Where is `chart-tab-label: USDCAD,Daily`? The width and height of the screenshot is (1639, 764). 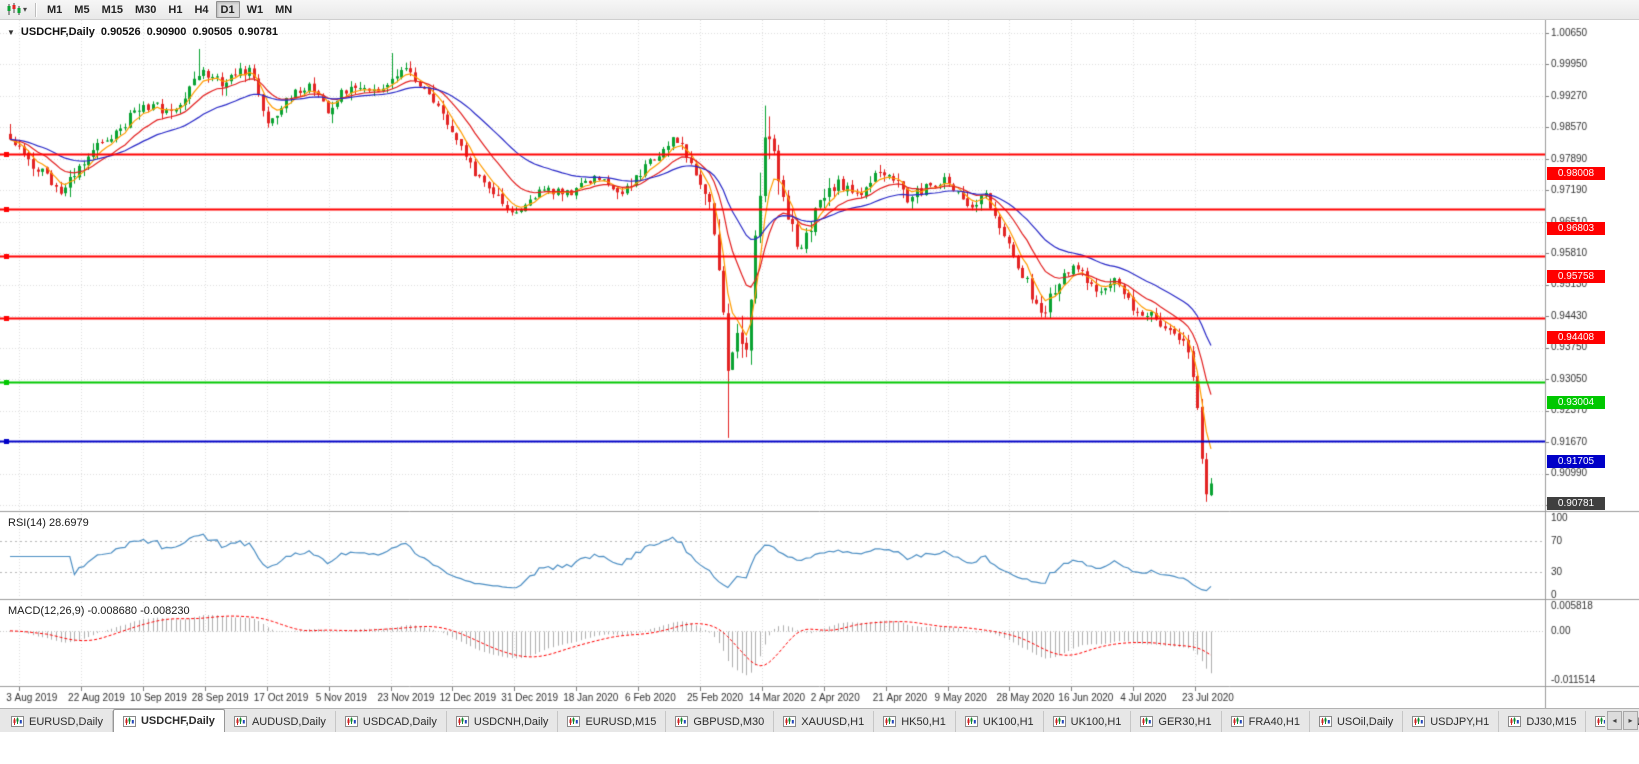
chart-tab-label: USDCAD,Daily is located at coordinates (399, 721).